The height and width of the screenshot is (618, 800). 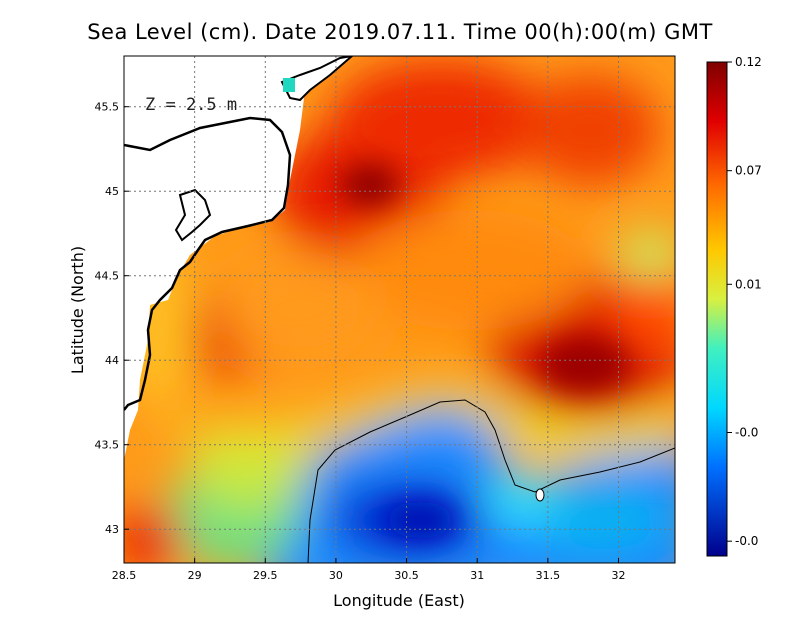 What do you see at coordinates (748, 171) in the screenshot?
I see `colorbar-tick-label: 0.07` at bounding box center [748, 171].